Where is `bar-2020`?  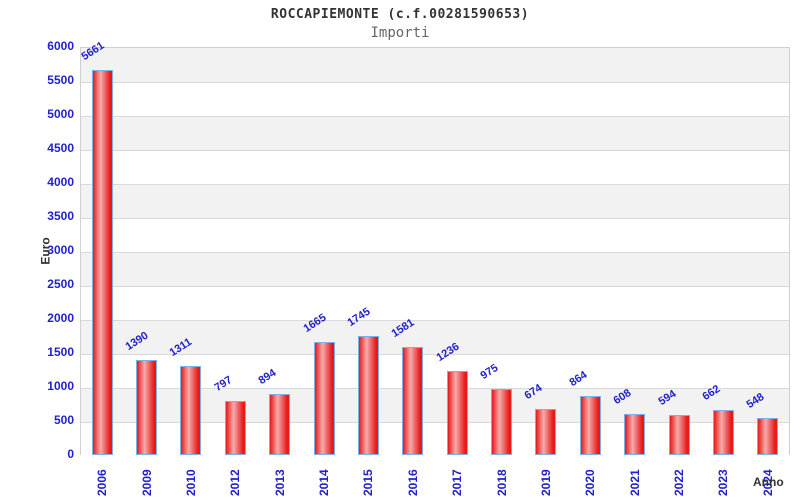
bar-2020 is located at coordinates (590, 425).